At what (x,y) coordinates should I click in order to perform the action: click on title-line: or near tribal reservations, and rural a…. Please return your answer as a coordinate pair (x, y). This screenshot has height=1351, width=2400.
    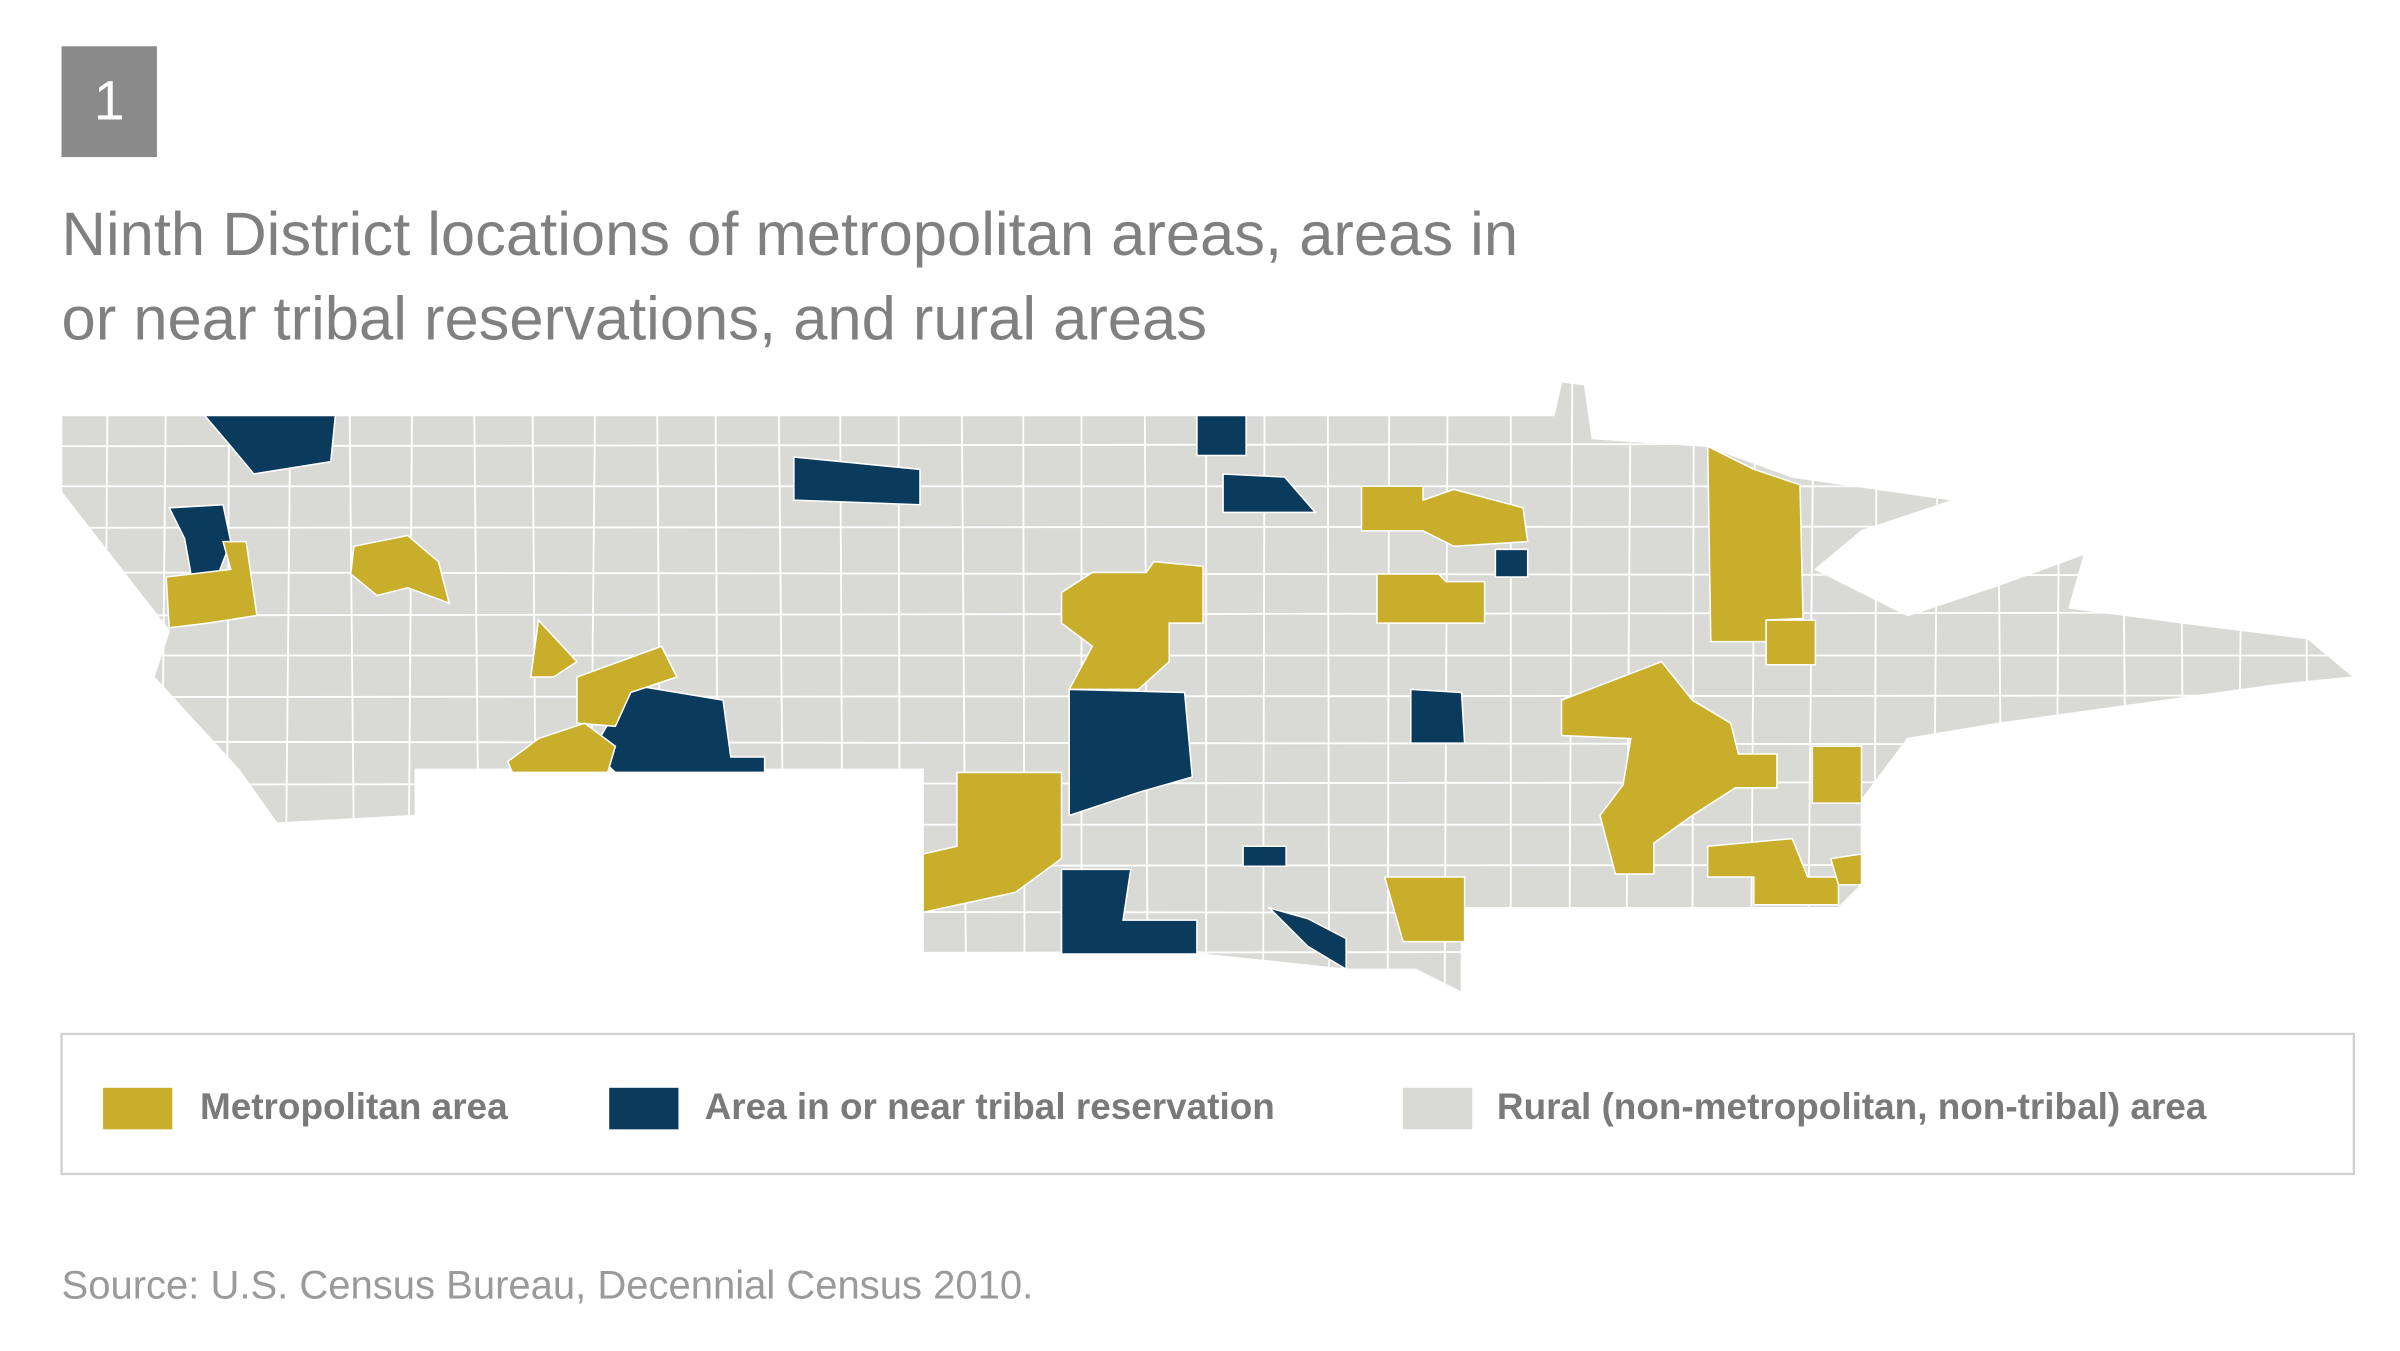
    Looking at the image, I should click on (634, 318).